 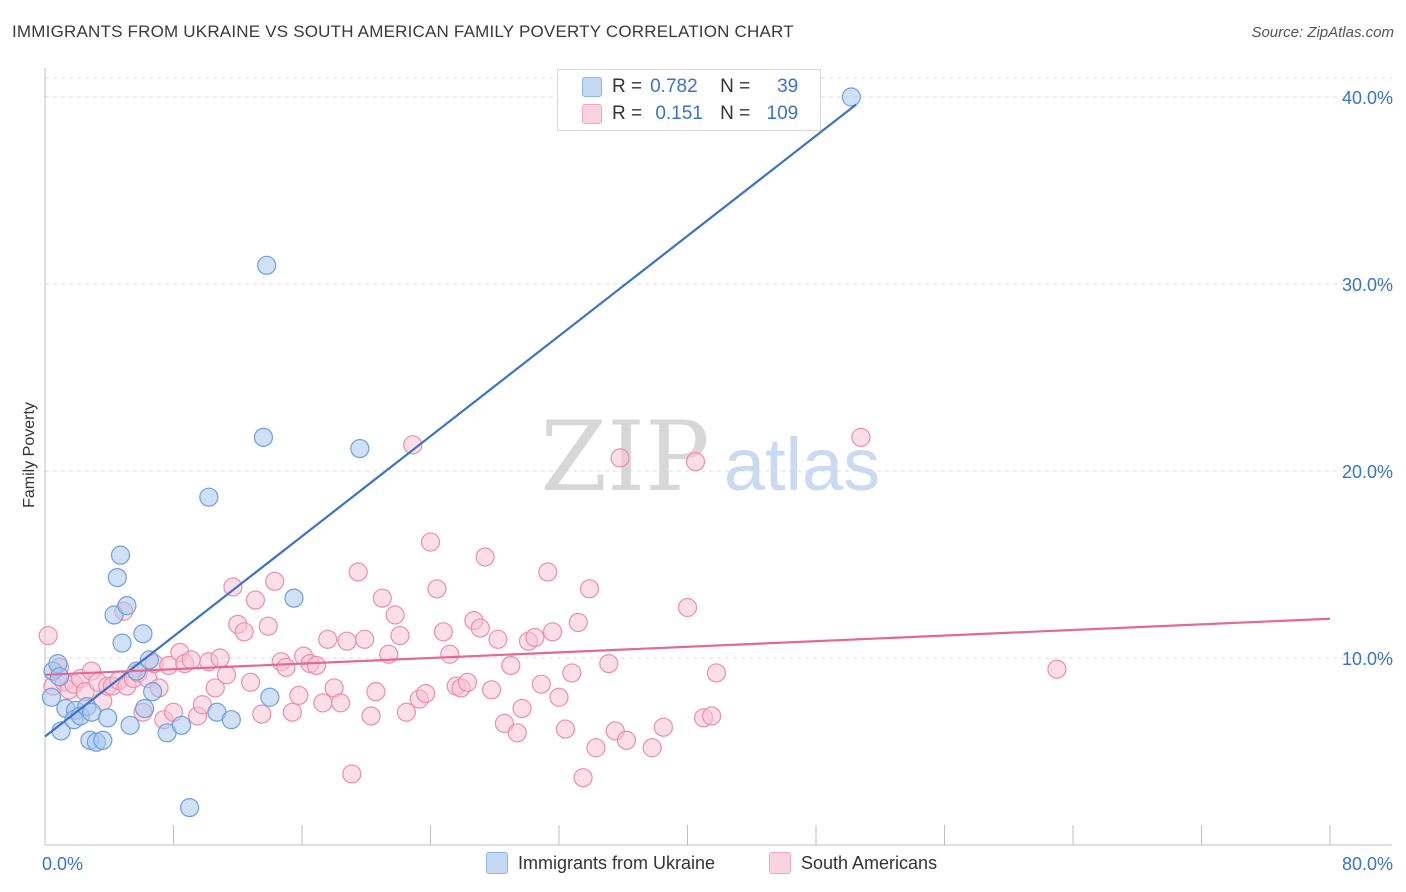 I want to click on legend-row-ukraine: R = 0.782 N = 39, so click(x=690, y=87).